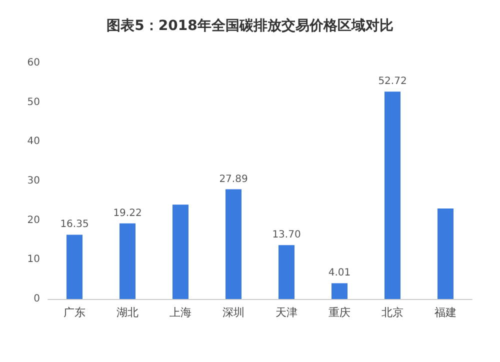  Describe the element at coordinates (33, 260) in the screenshot. I see `y-tick-label: 10` at that location.